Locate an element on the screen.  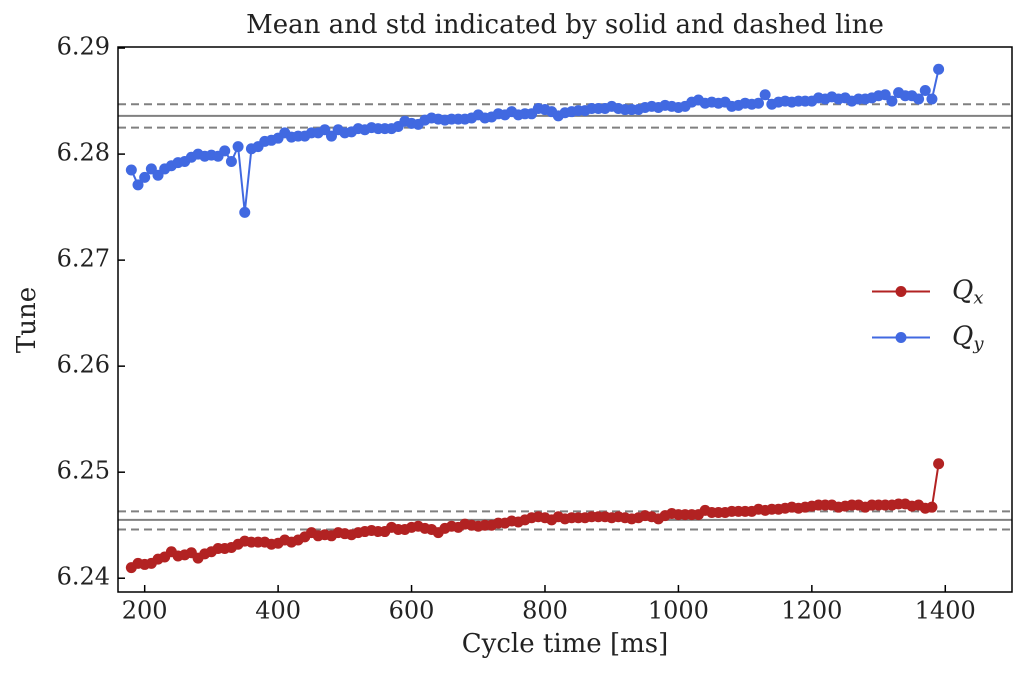
x-tick-label: 600 is located at coordinates (412, 611).